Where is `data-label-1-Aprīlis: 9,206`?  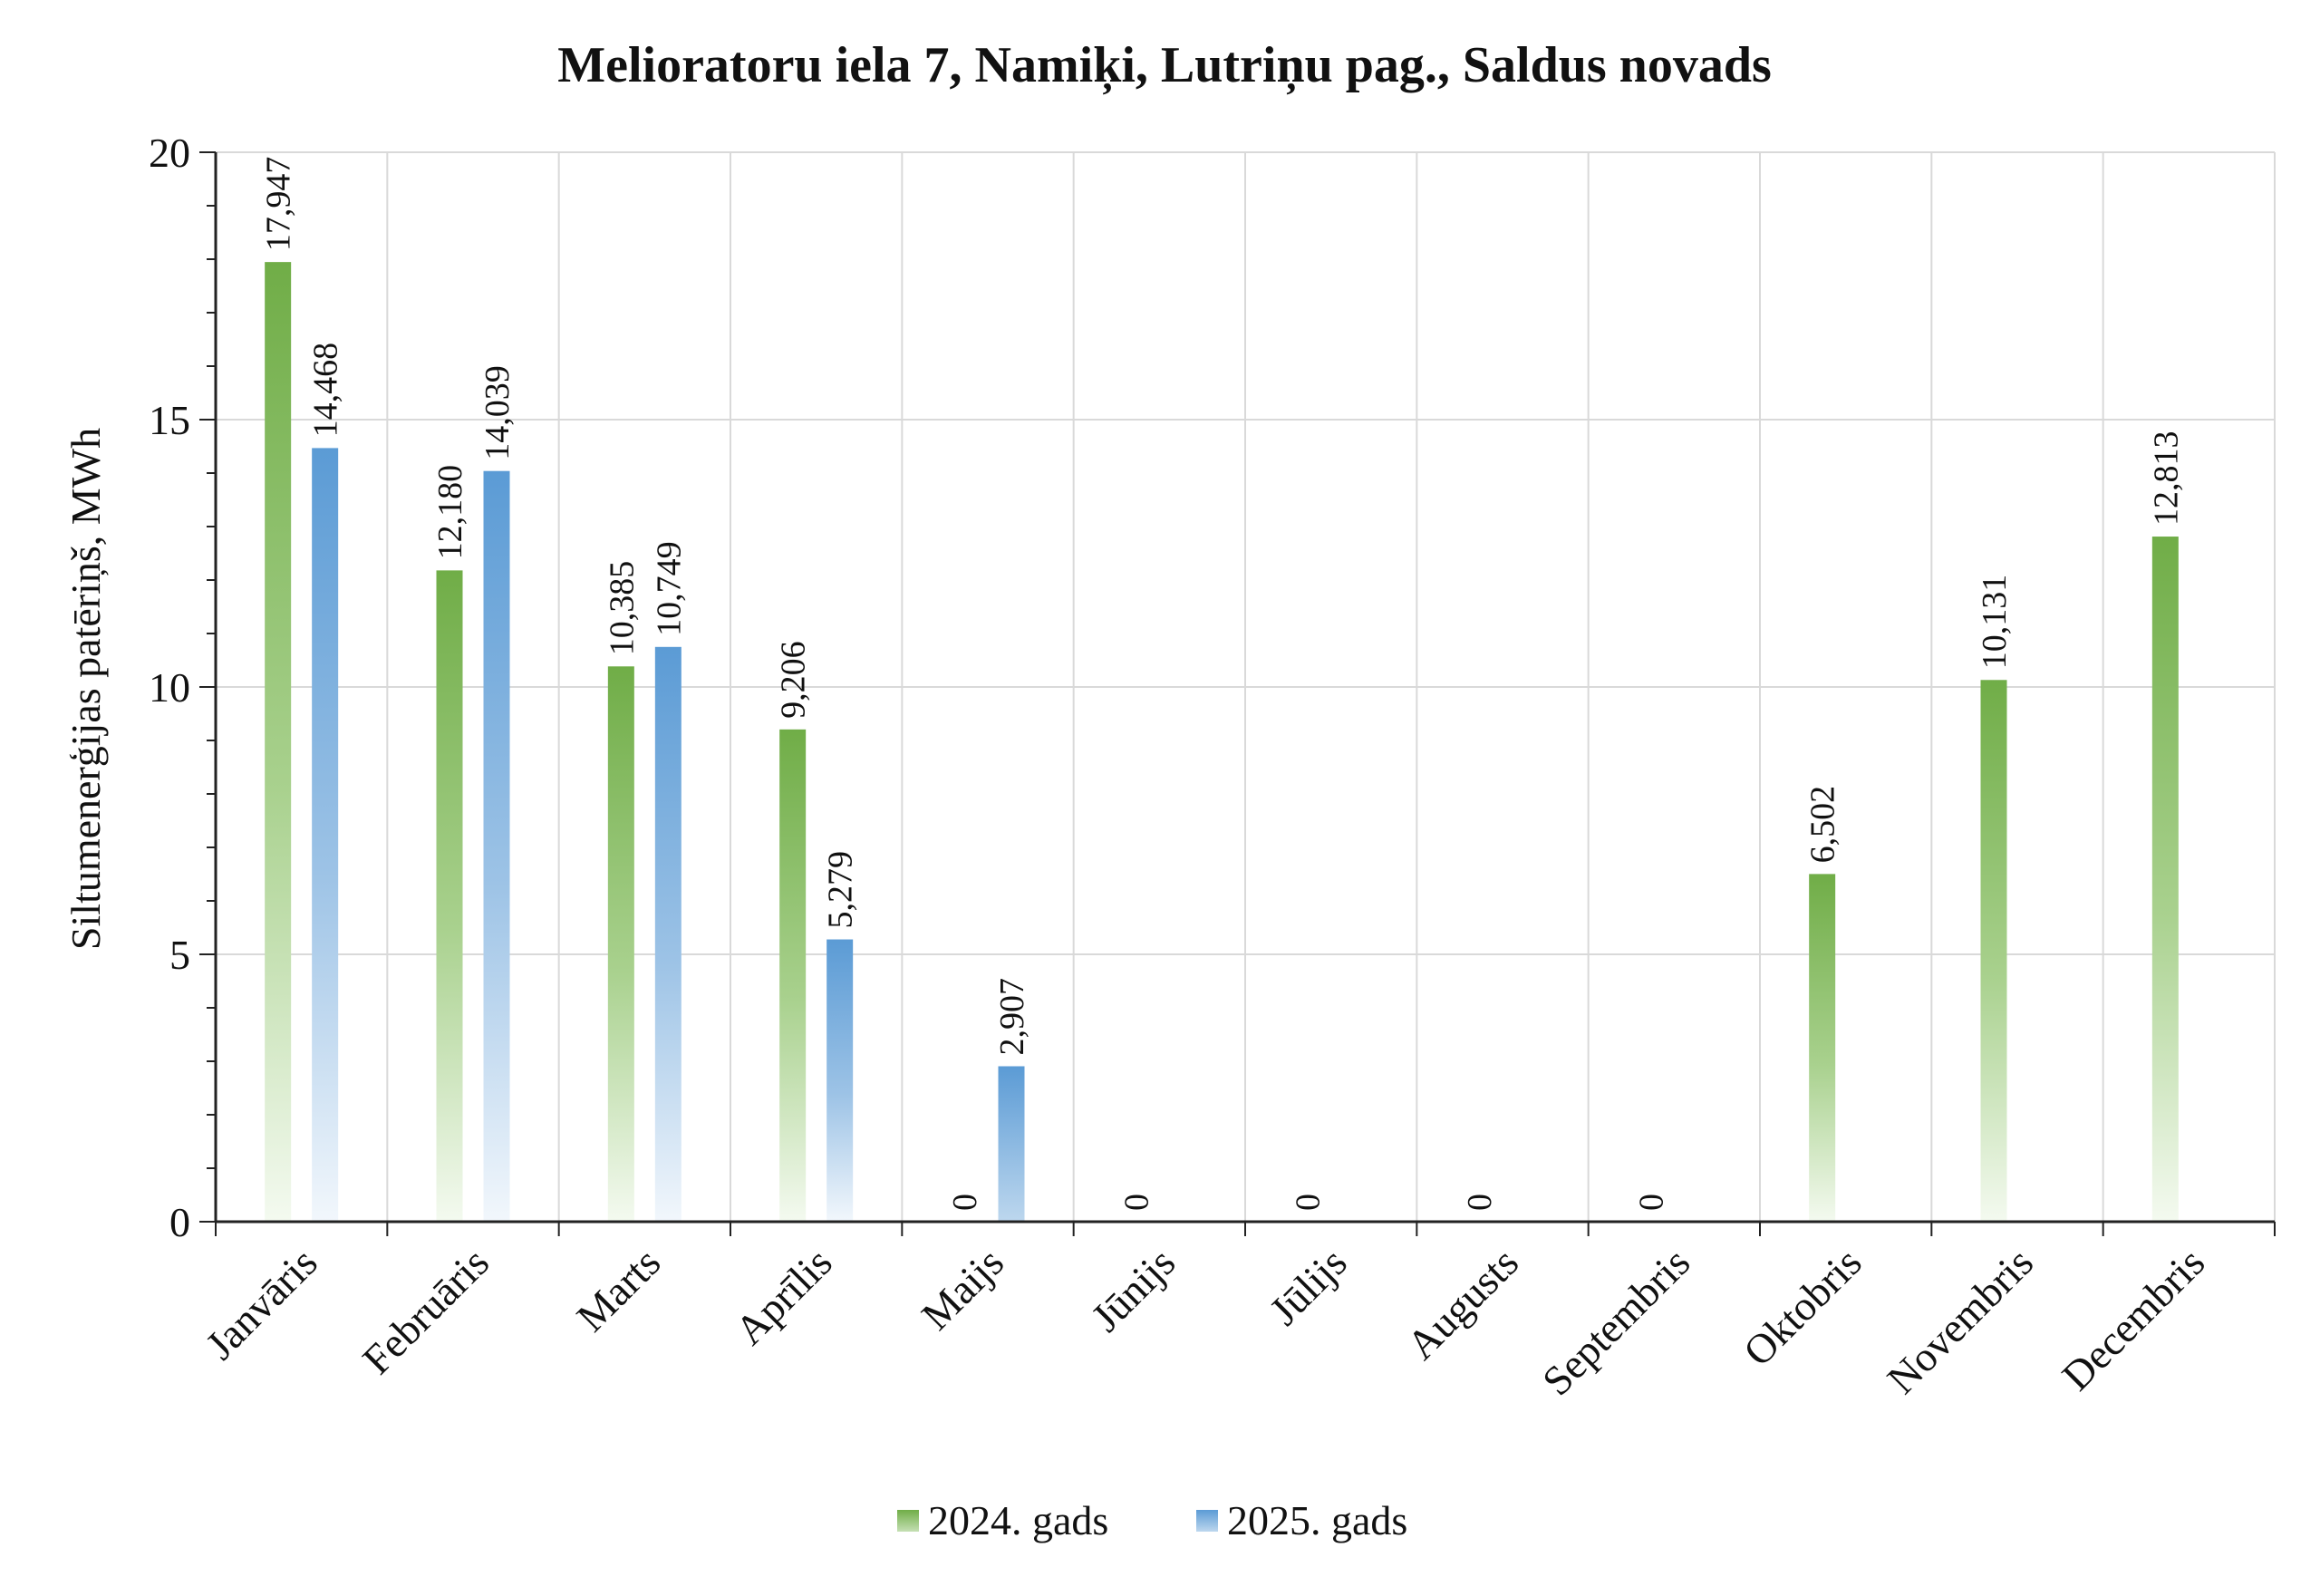 data-label-1-Aprīlis: 9,206 is located at coordinates (794, 680).